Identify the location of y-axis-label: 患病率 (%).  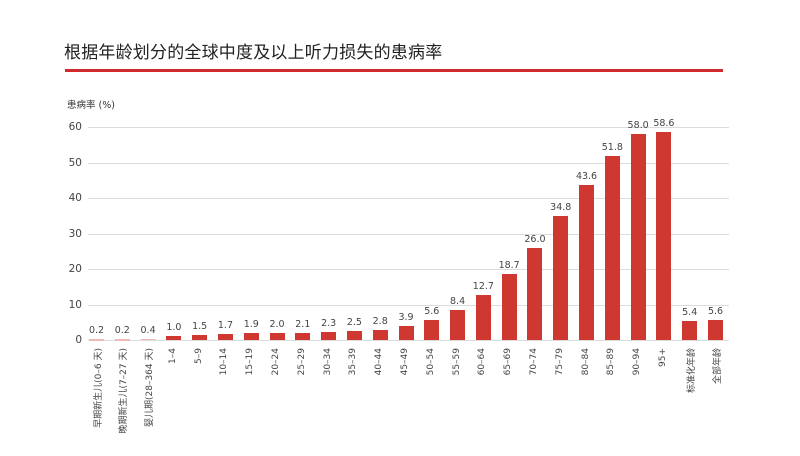
(91, 105).